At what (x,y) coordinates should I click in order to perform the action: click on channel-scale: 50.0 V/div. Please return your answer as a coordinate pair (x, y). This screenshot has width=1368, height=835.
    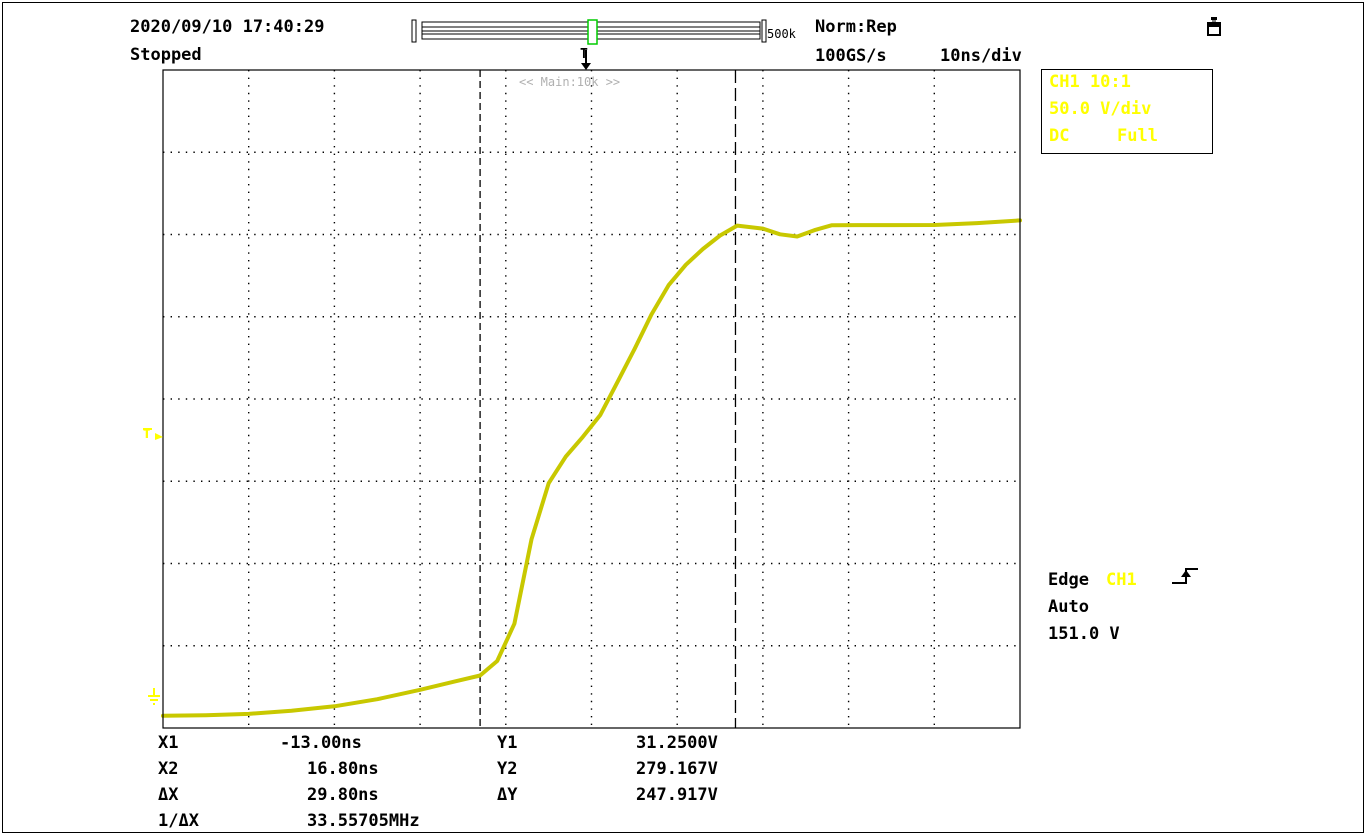
    Looking at the image, I should click on (1100, 109).